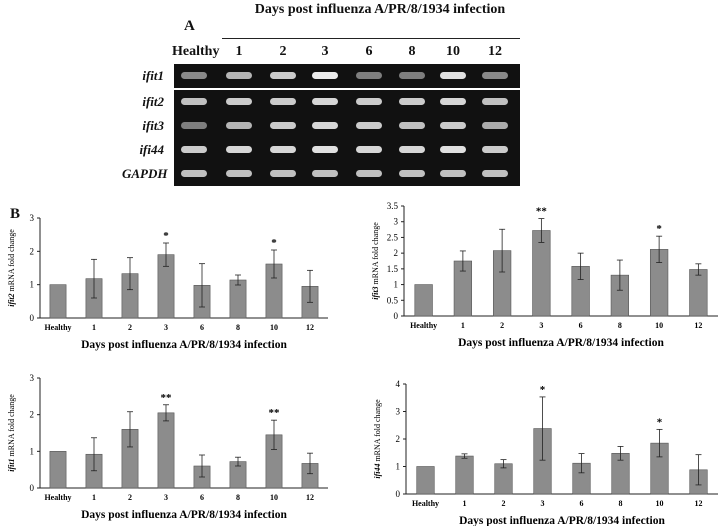 This screenshot has height=526, width=726. Describe the element at coordinates (621, 503) in the screenshot. I see `x-tick-label: 8` at that location.